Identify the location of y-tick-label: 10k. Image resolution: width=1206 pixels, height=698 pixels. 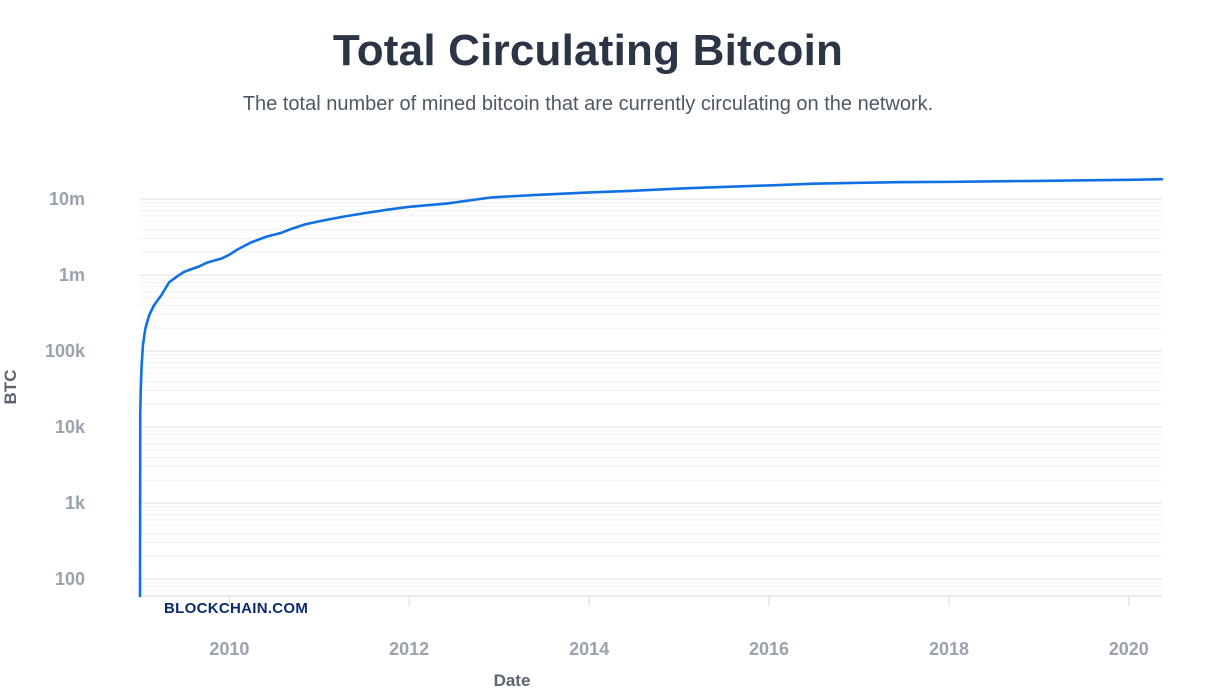
(70, 427).